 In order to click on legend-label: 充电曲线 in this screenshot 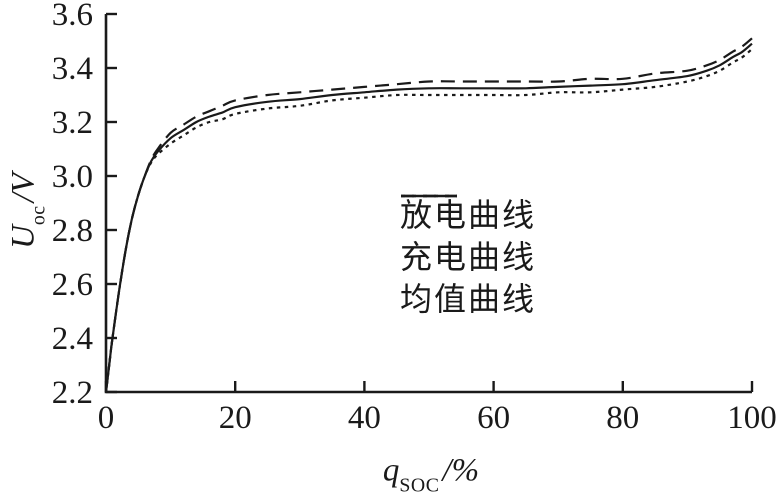, I will do `click(468, 257)`.